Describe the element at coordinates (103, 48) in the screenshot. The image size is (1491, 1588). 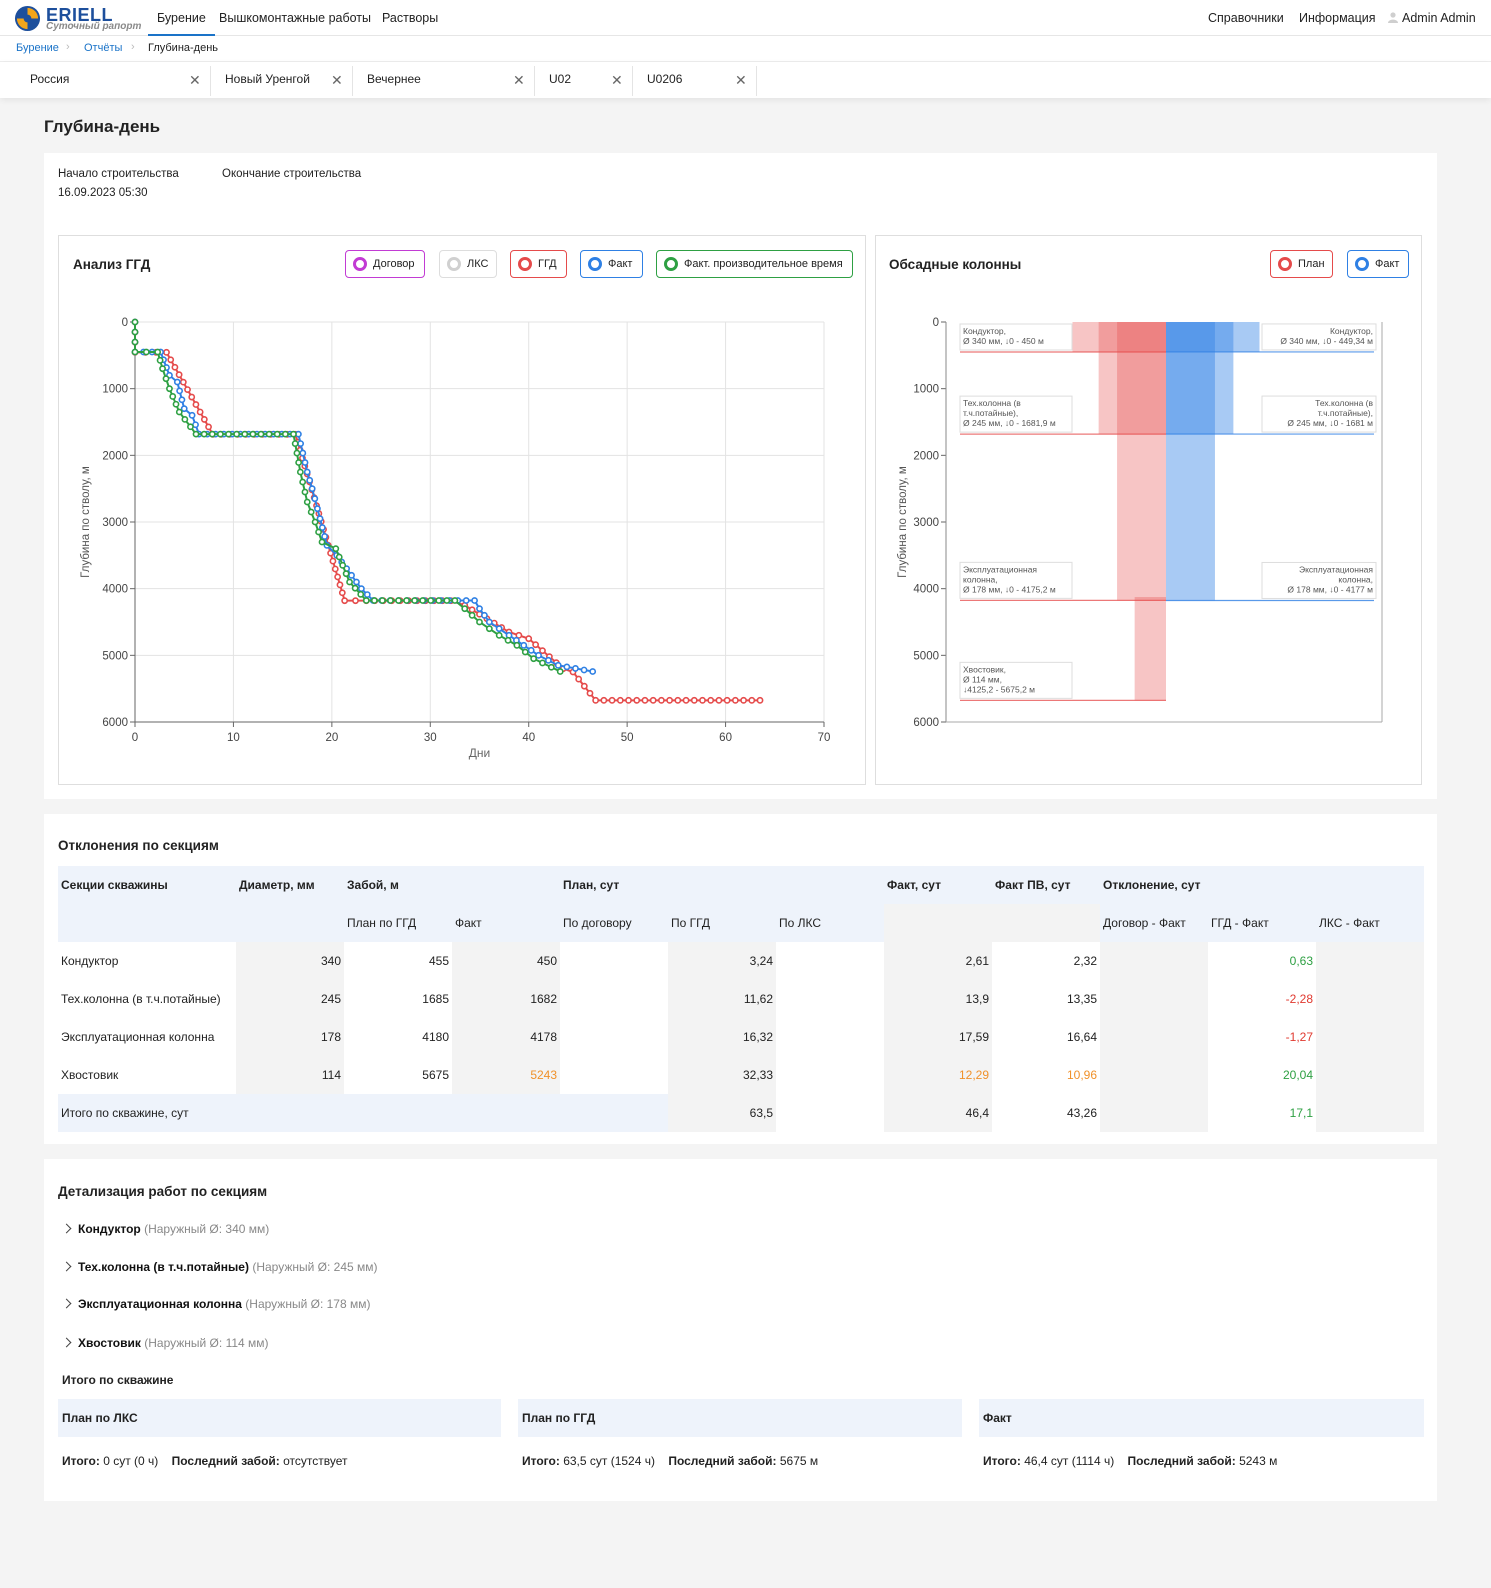
I see `breadcrumb-reports: Отчёты` at that location.